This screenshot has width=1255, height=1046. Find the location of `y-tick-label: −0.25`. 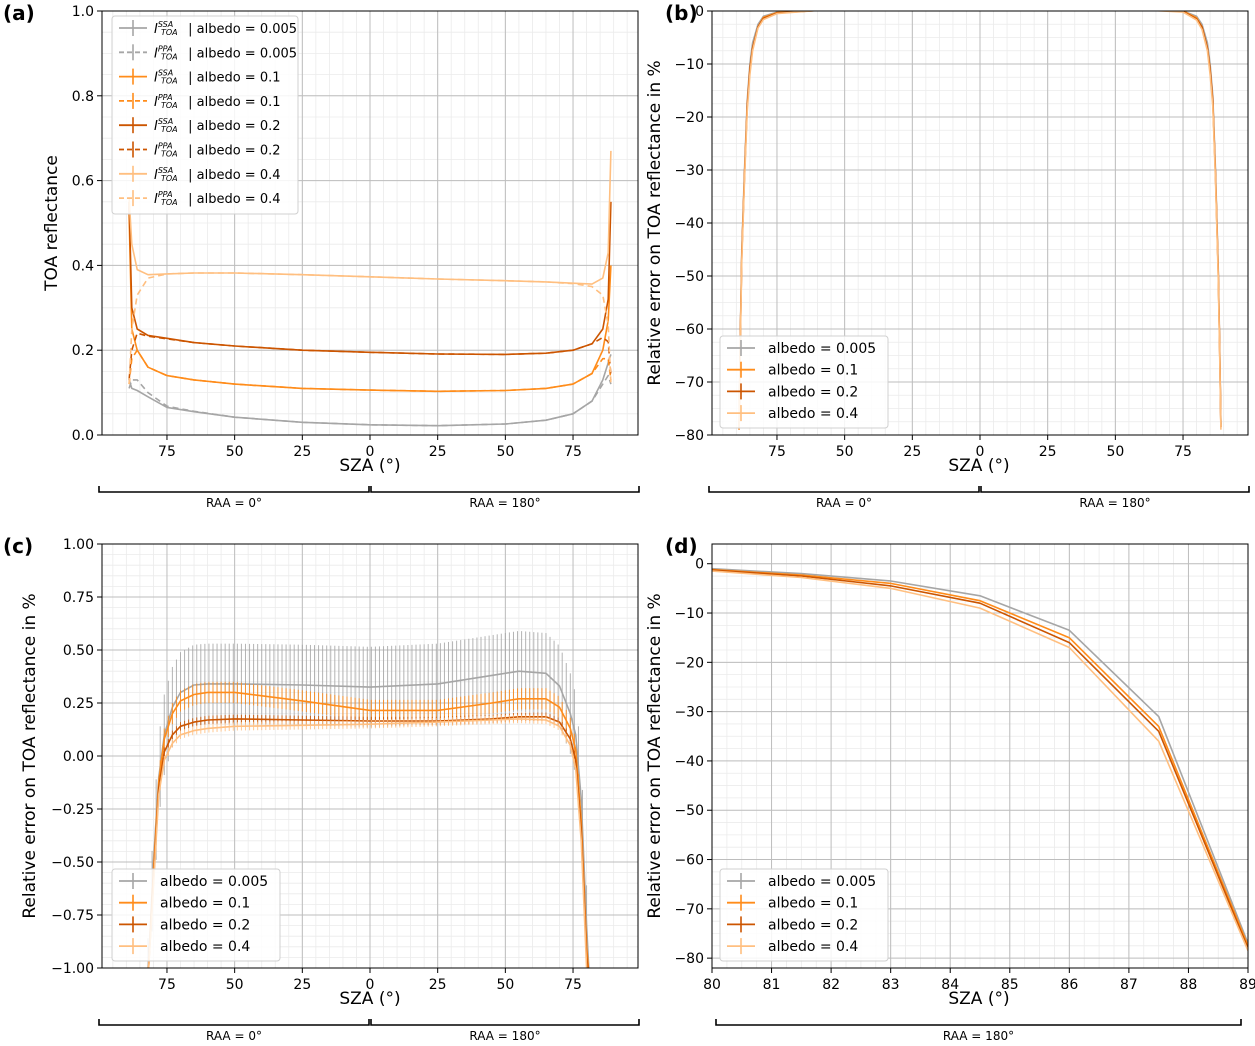

y-tick-label: −0.25 is located at coordinates (72, 810).